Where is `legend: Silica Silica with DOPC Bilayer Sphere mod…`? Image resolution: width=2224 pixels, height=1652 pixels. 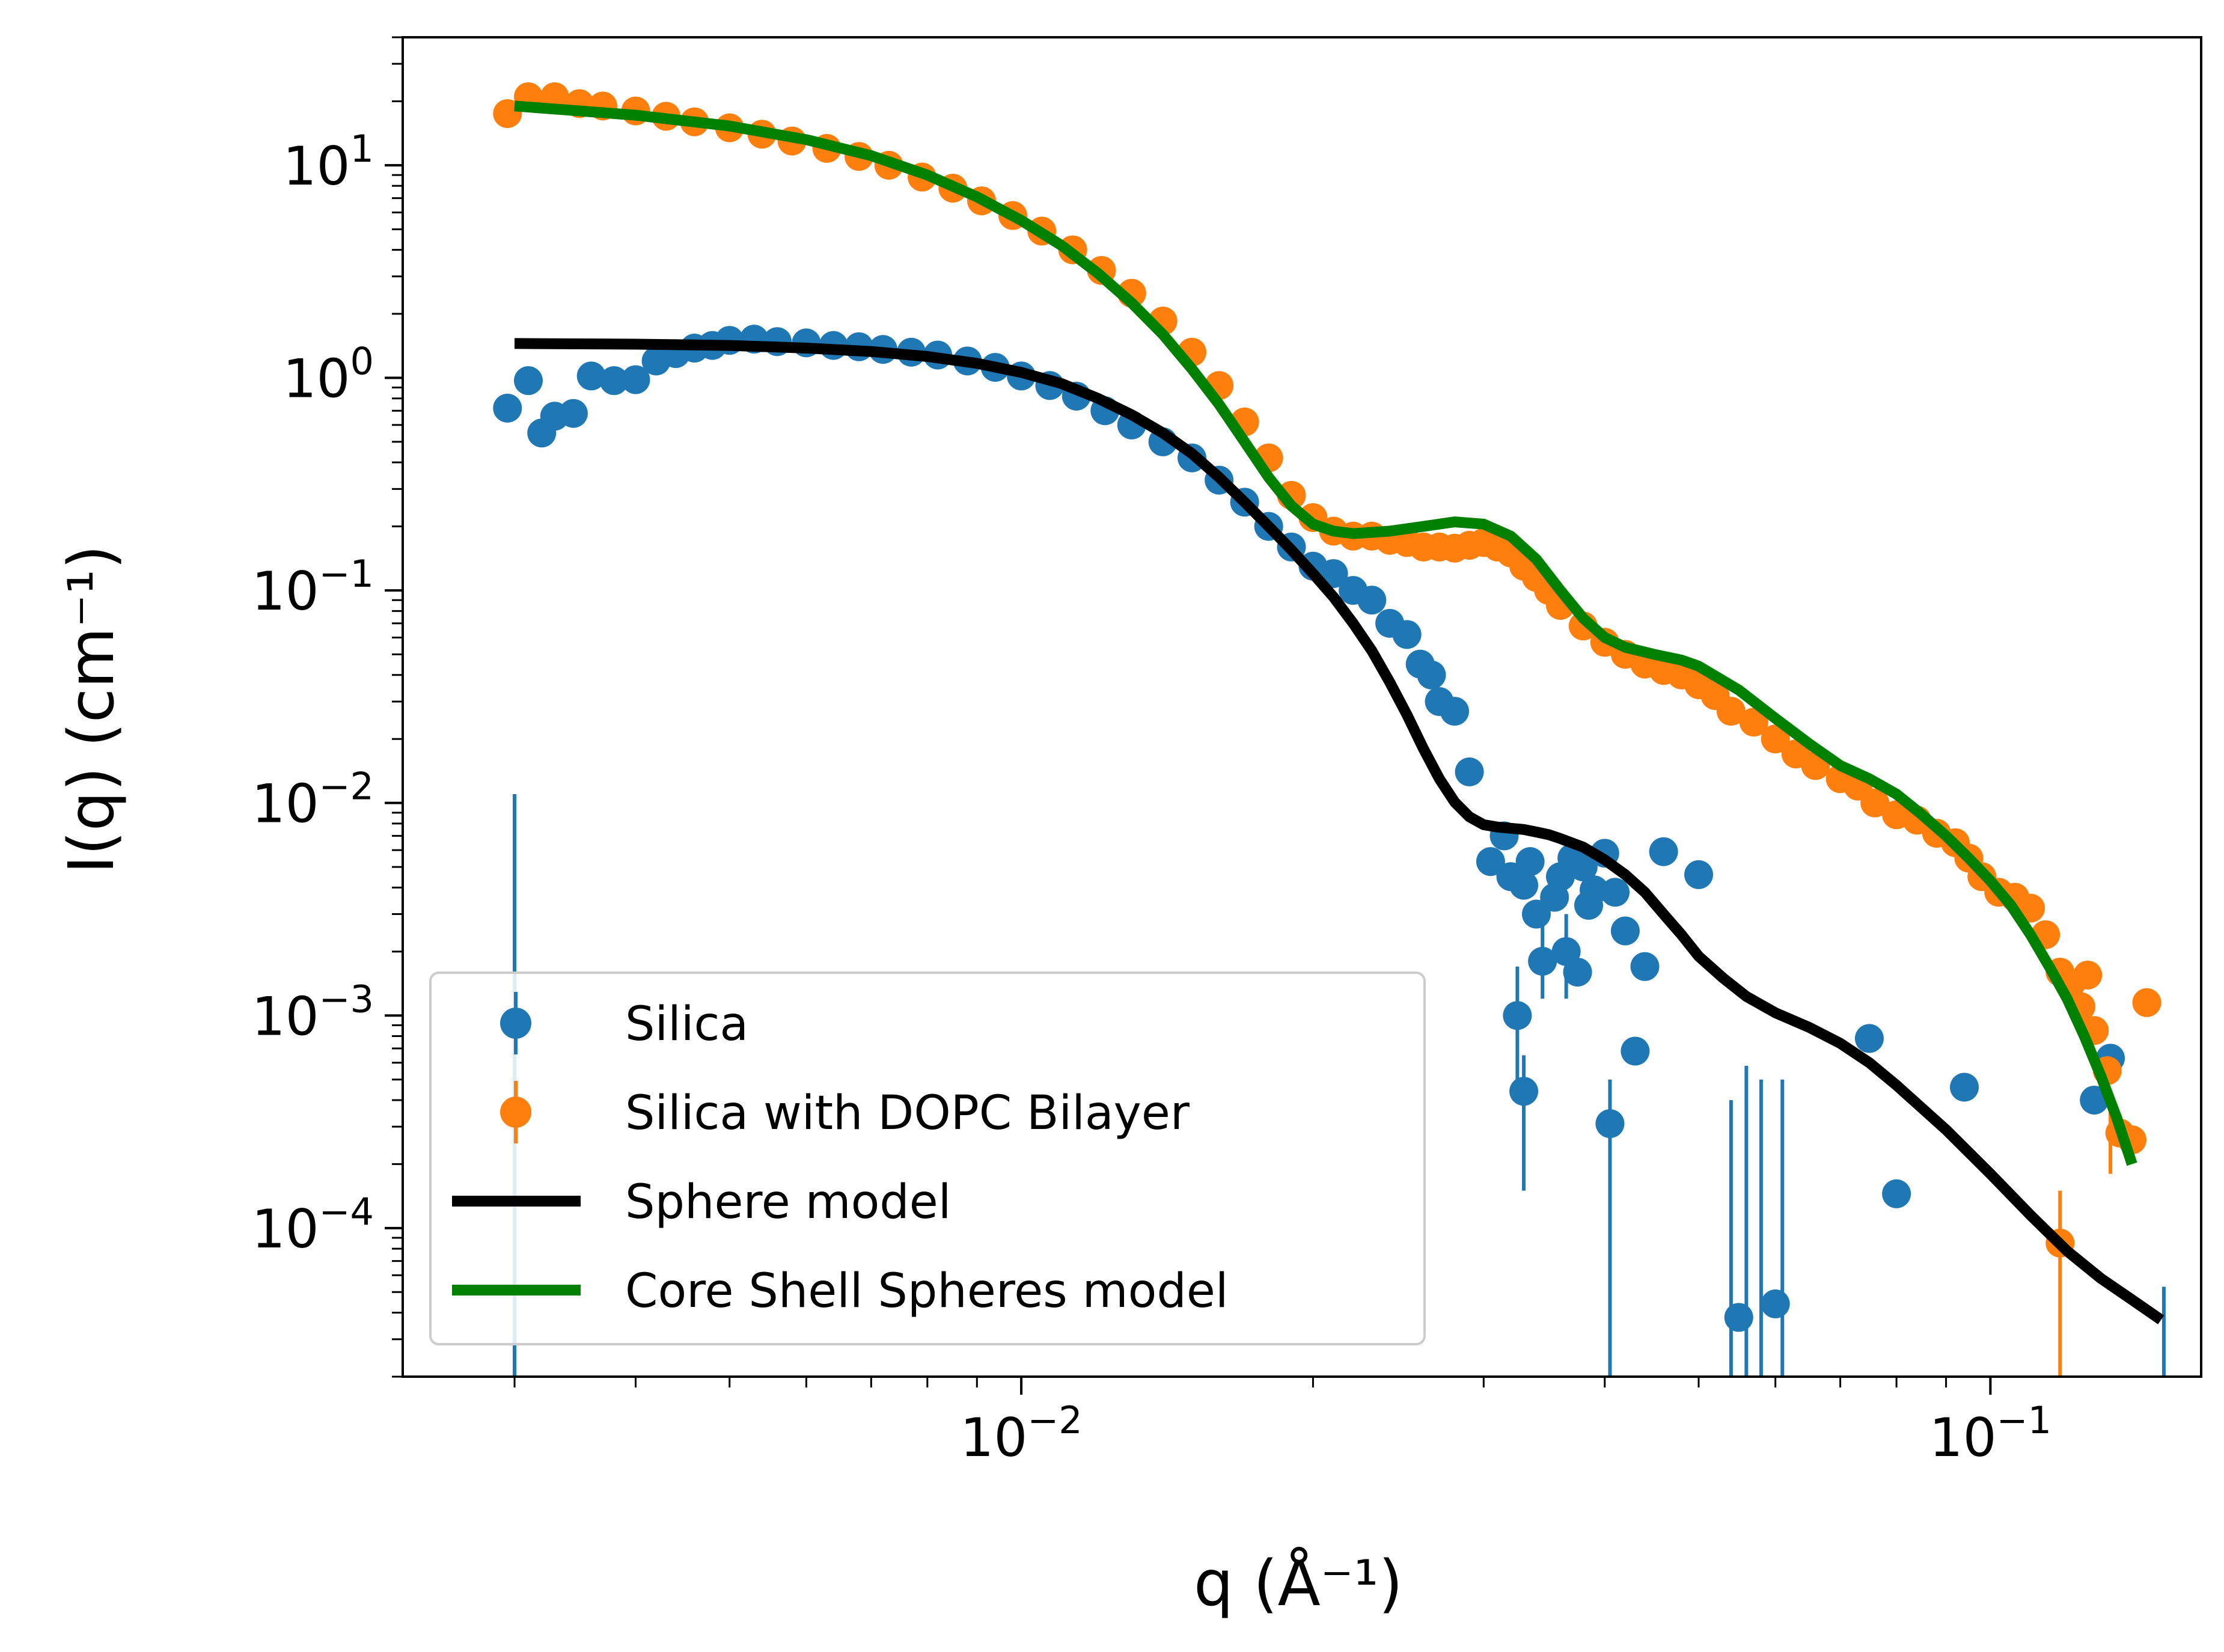 legend: Silica Silica with DOPC Bilayer Sphere mod… is located at coordinates (927, 1158).